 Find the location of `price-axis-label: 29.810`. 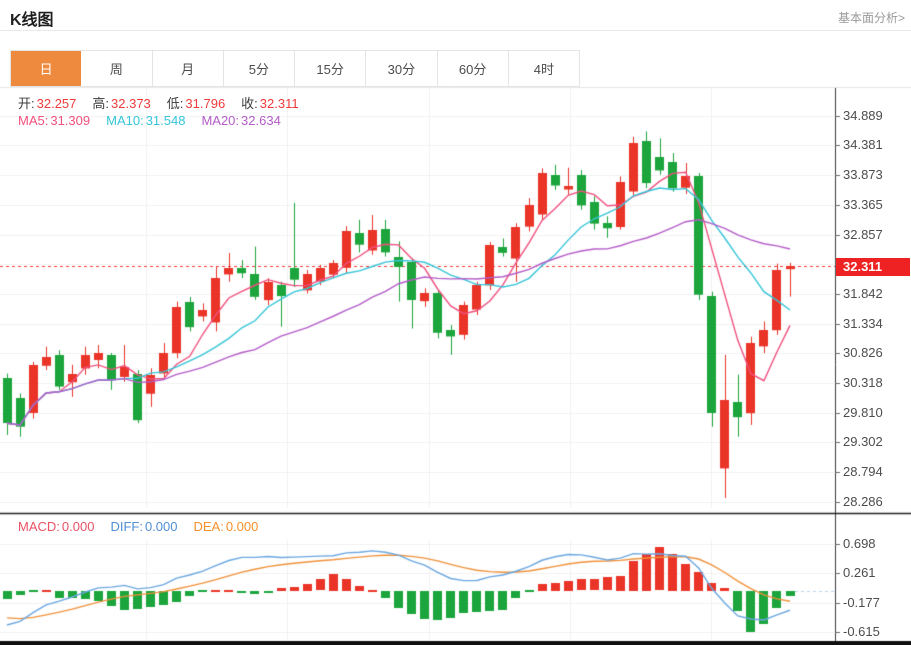

price-axis-label: 29.810 is located at coordinates (863, 412).